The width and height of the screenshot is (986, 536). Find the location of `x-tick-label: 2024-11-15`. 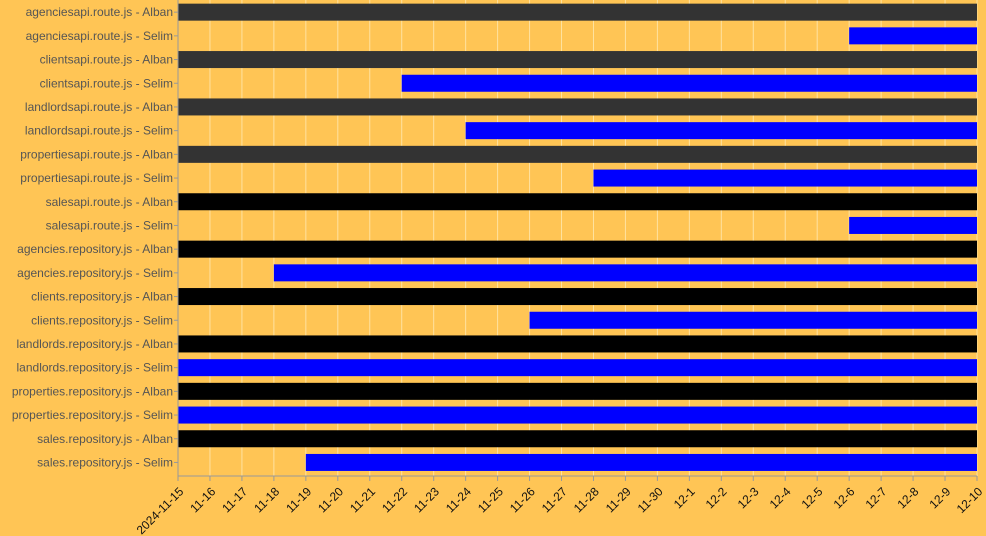

x-tick-label: 2024-11-15 is located at coordinates (160, 510).